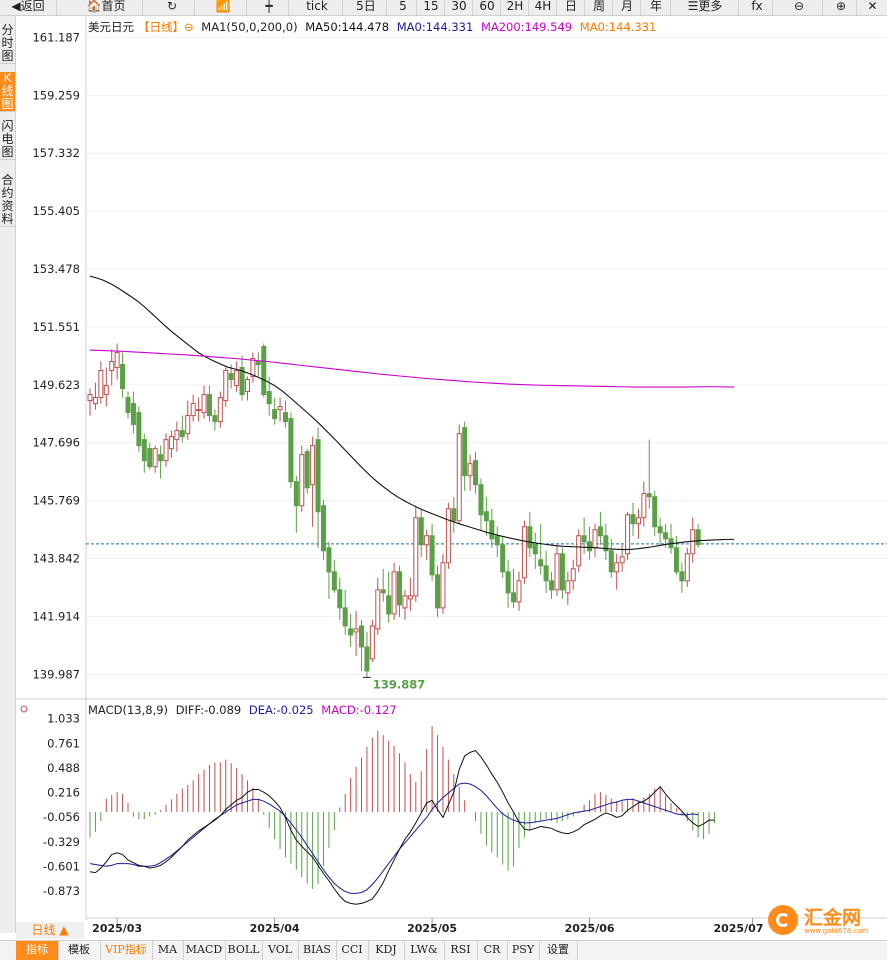  What do you see at coordinates (126, 950) in the screenshot?
I see `tab-vip: VIP指标` at bounding box center [126, 950].